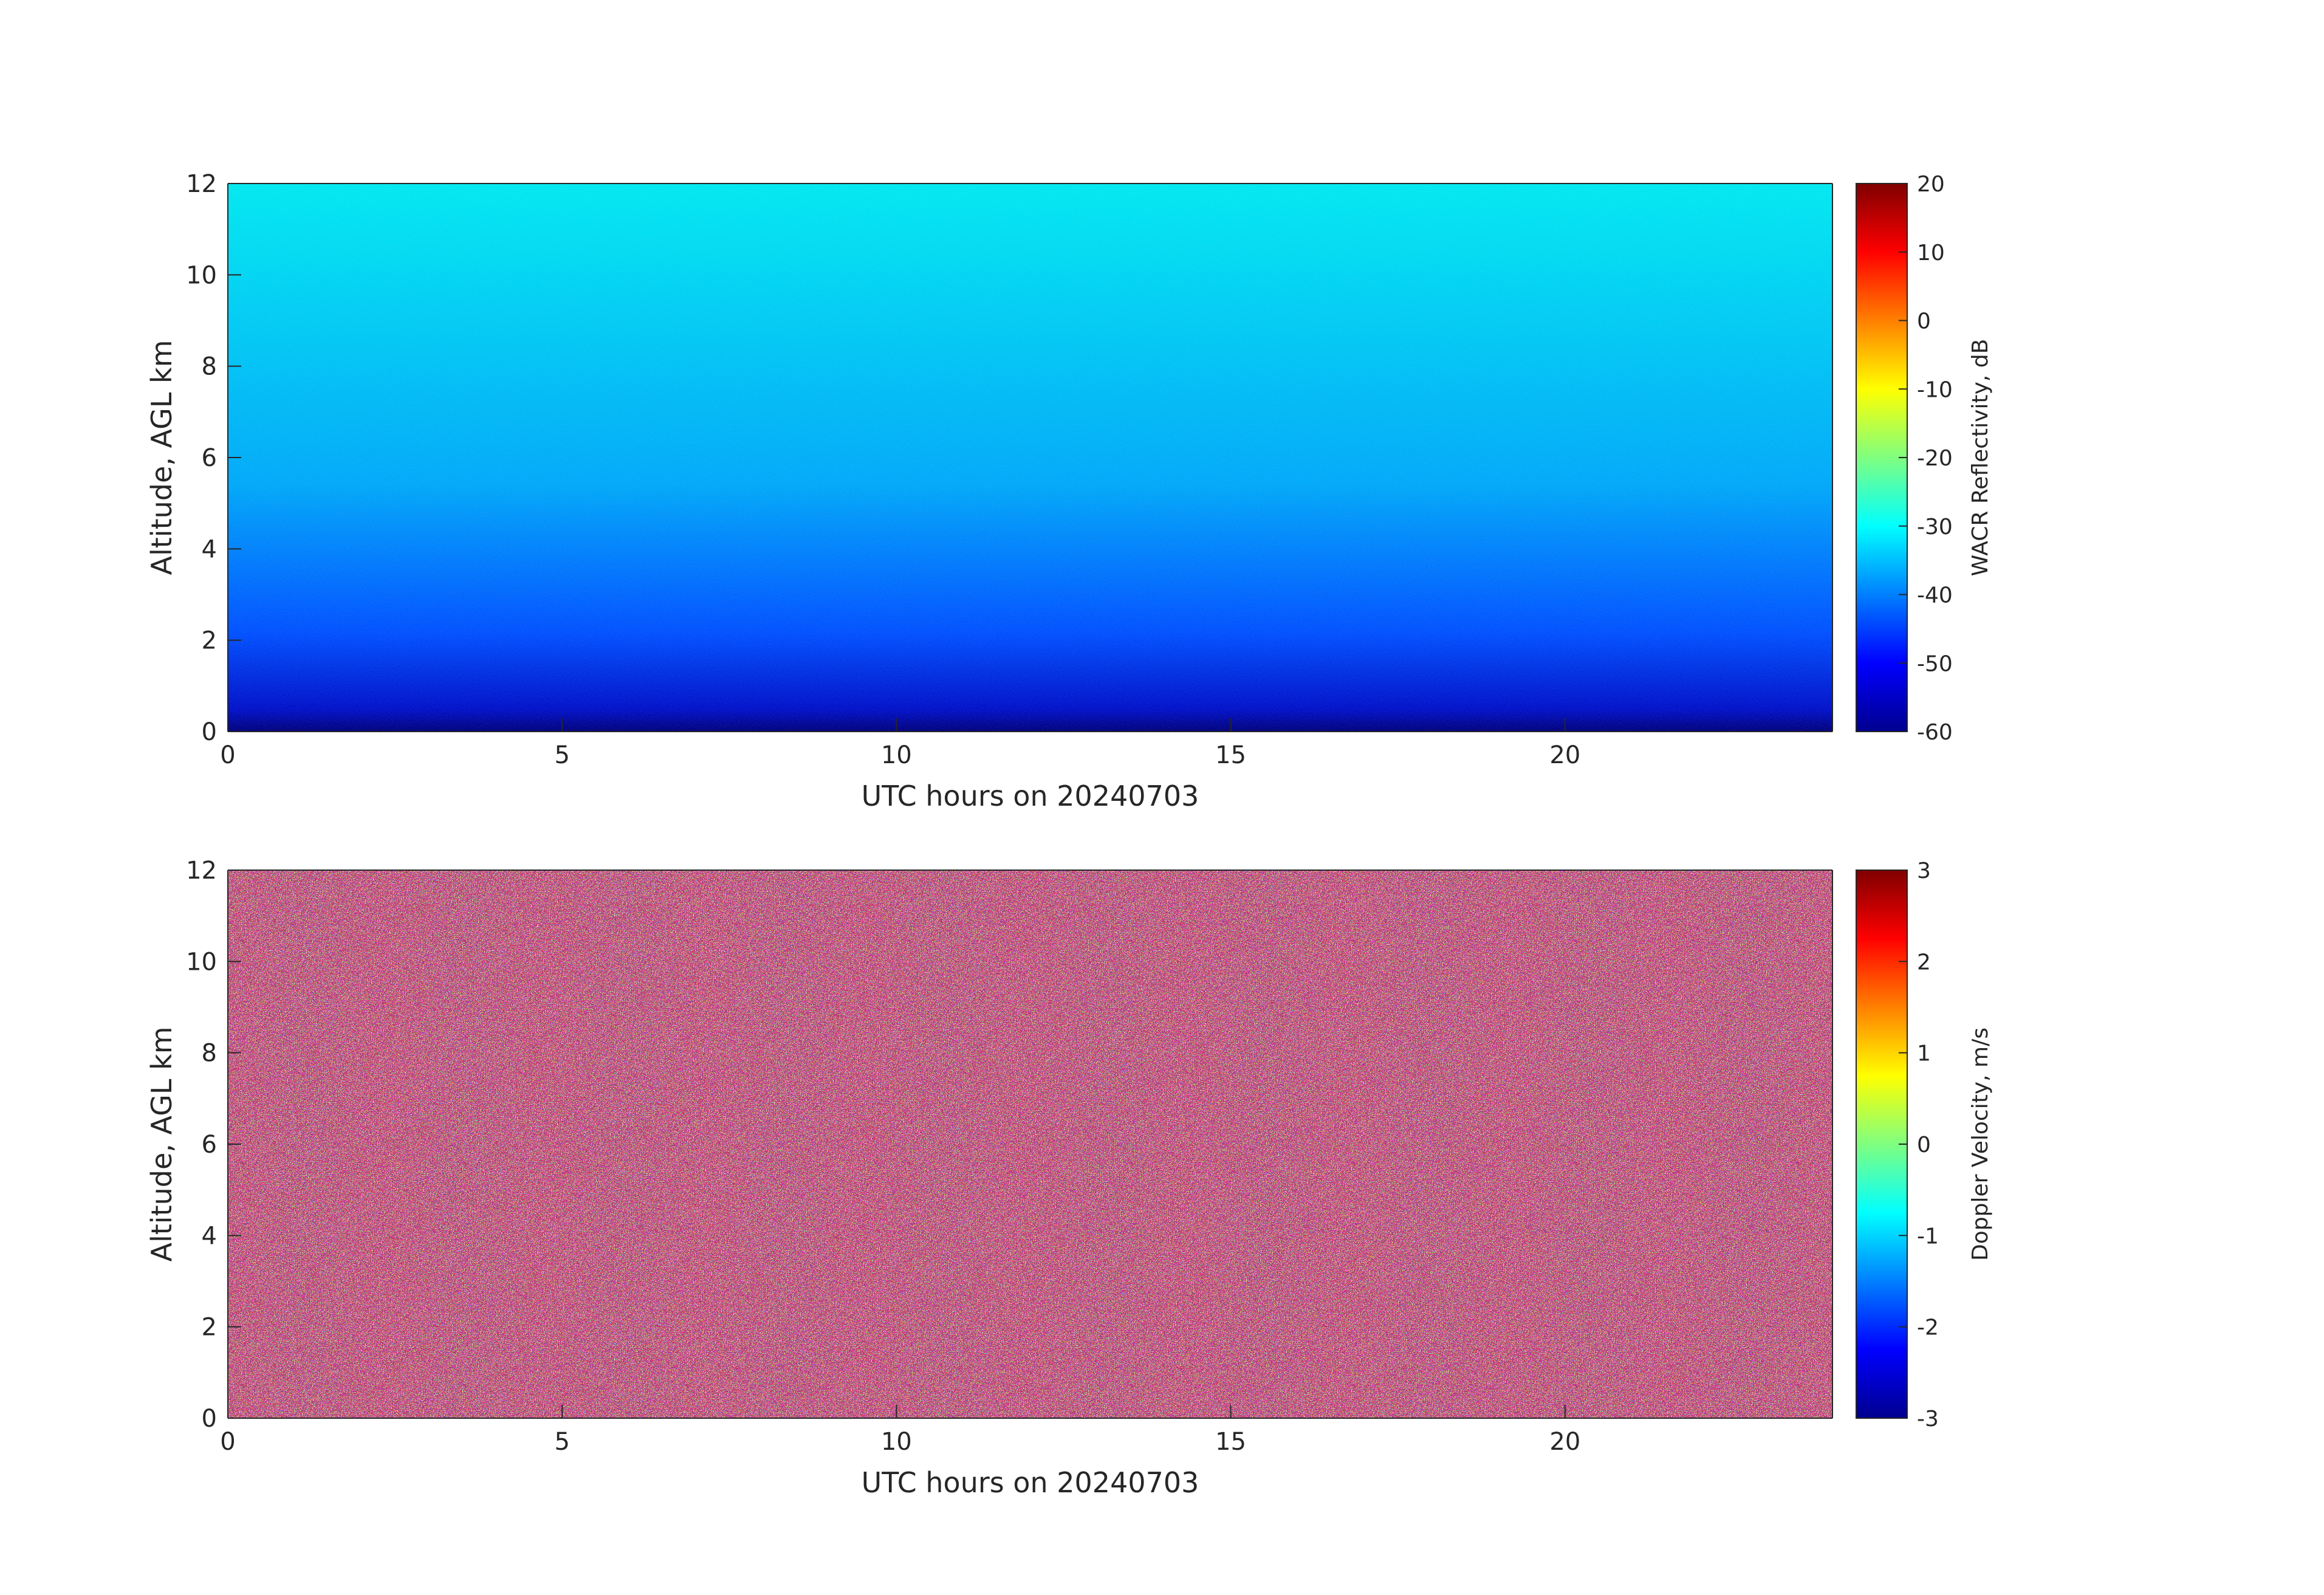  What do you see at coordinates (1928, 1420) in the screenshot?
I see `colorbar-tick-label: -3` at bounding box center [1928, 1420].